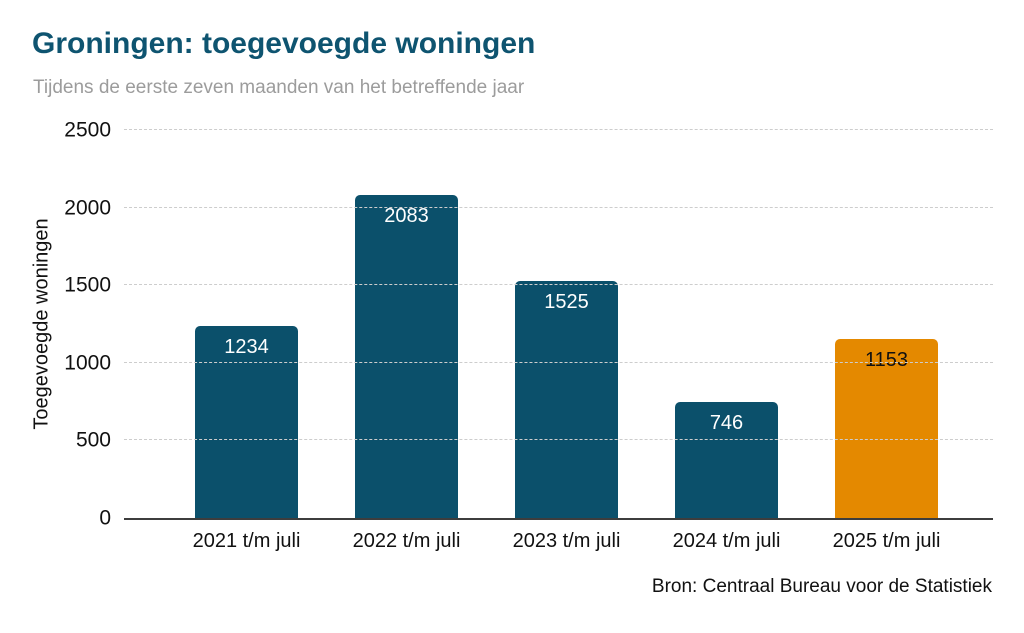 The width and height of the screenshot is (1024, 633). Describe the element at coordinates (87, 285) in the screenshot. I see `y-tick-label-1500: 1500` at that location.